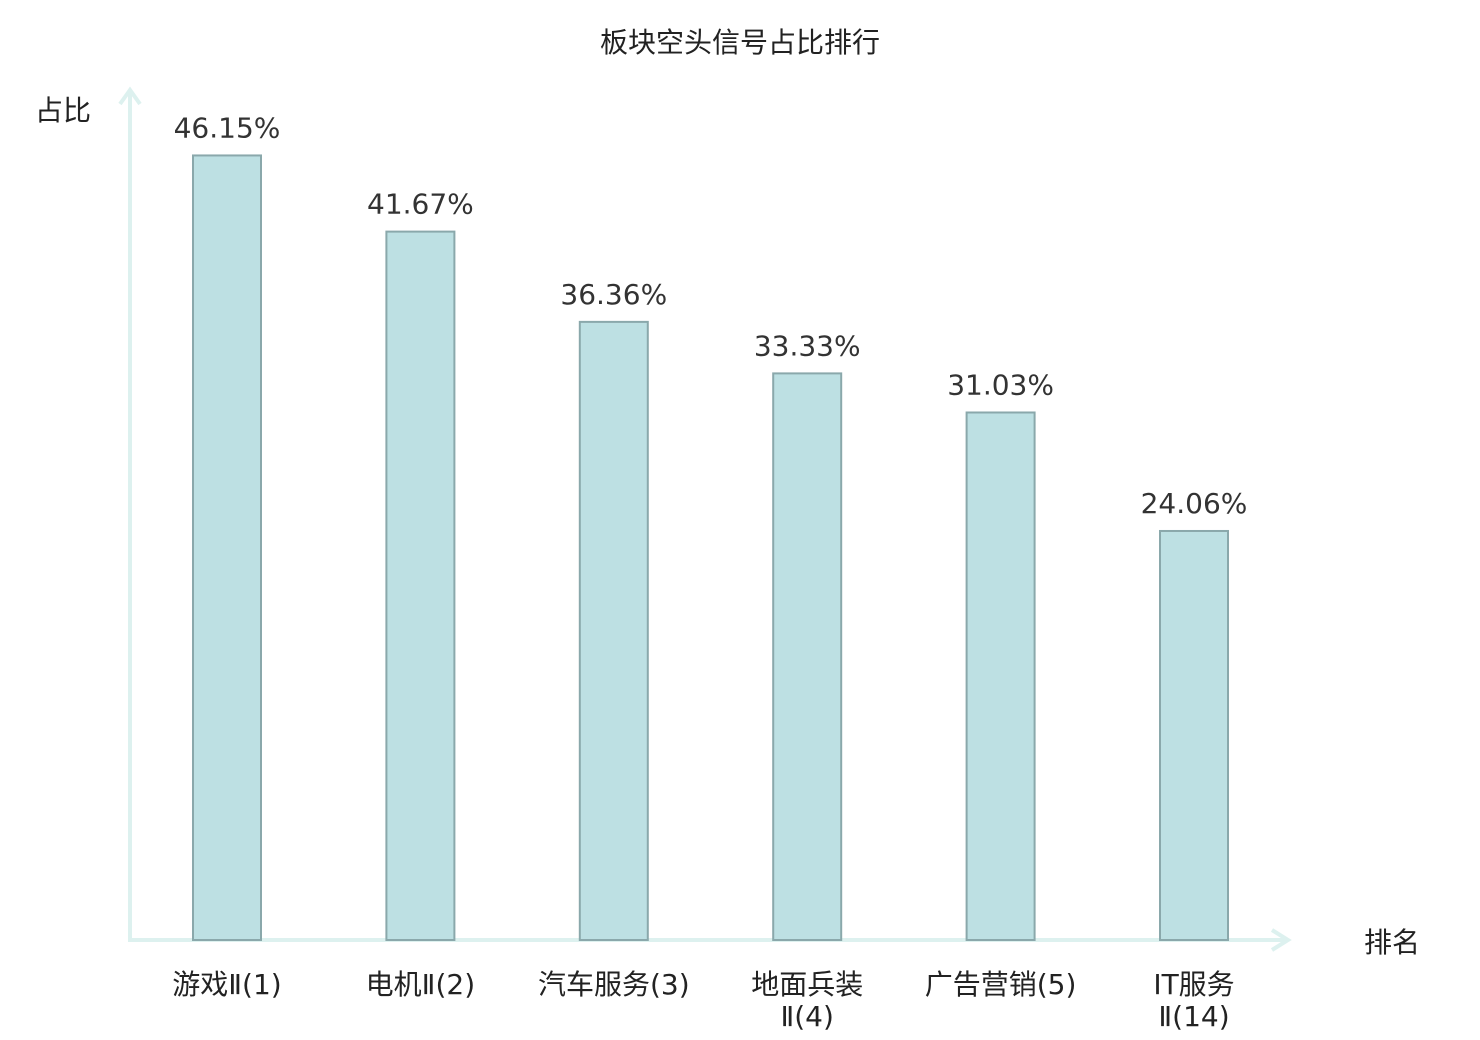  Describe the element at coordinates (614, 984) in the screenshot. I see `category-label-3: 汽车服务(3)` at that location.